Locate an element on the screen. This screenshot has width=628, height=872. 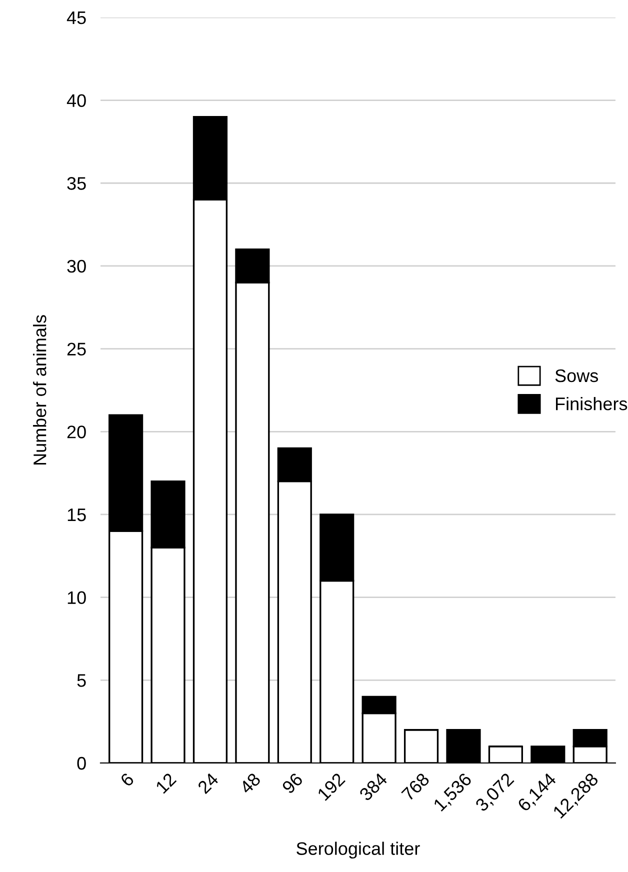
y-tick-label: 5 is located at coordinates (81, 680).